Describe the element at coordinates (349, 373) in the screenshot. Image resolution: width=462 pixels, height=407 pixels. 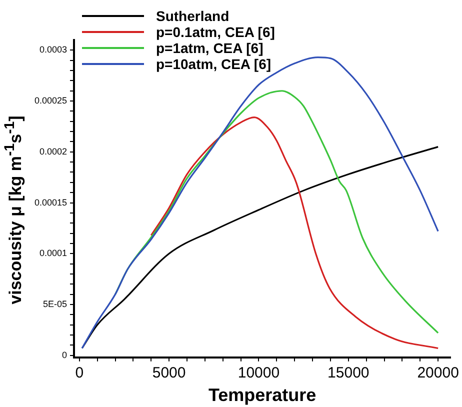
I see `x-tick-label: 15000` at that location.